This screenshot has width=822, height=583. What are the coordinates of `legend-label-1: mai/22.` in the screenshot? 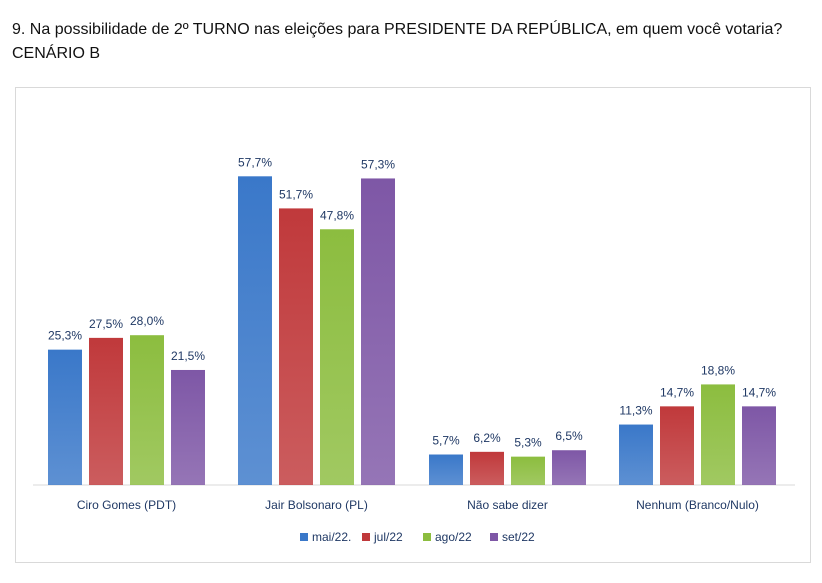 It's located at (331, 537).